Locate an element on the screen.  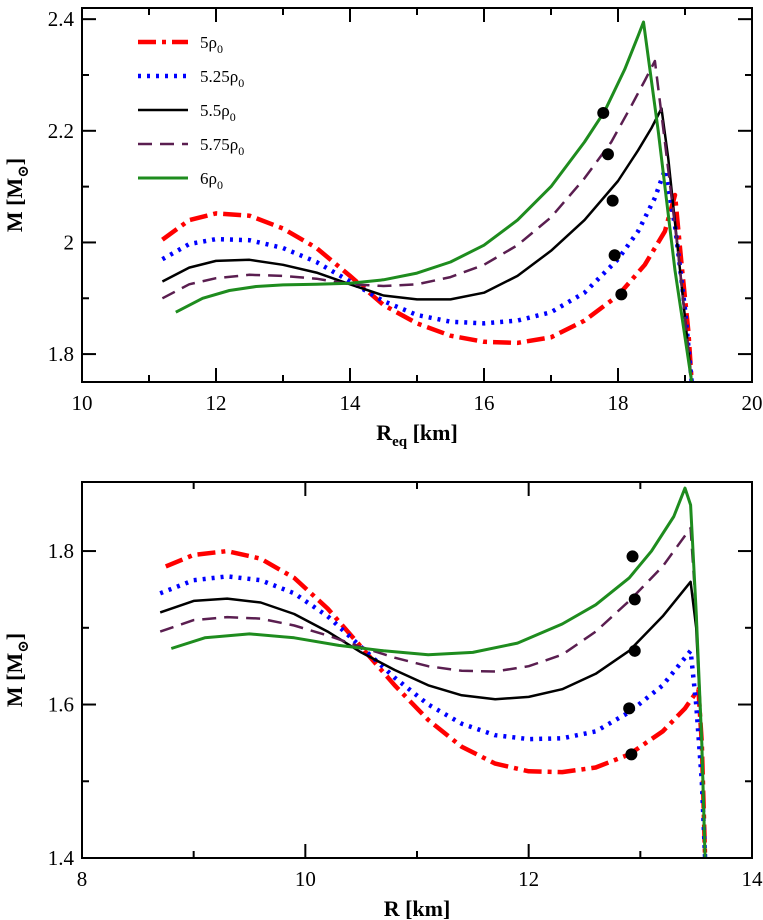
x-tick-label: 8 is located at coordinates (82, 879).